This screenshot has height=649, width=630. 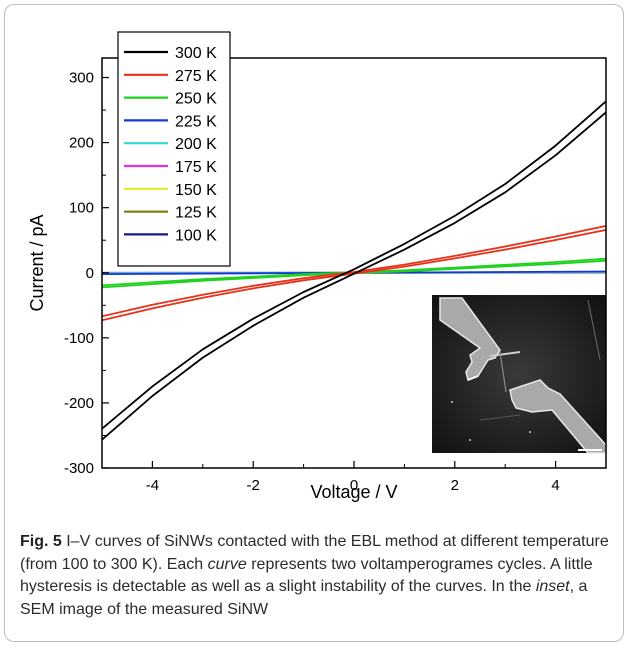 What do you see at coordinates (196, 235) in the screenshot?
I see `legend-label-100-k: 100 K` at bounding box center [196, 235].